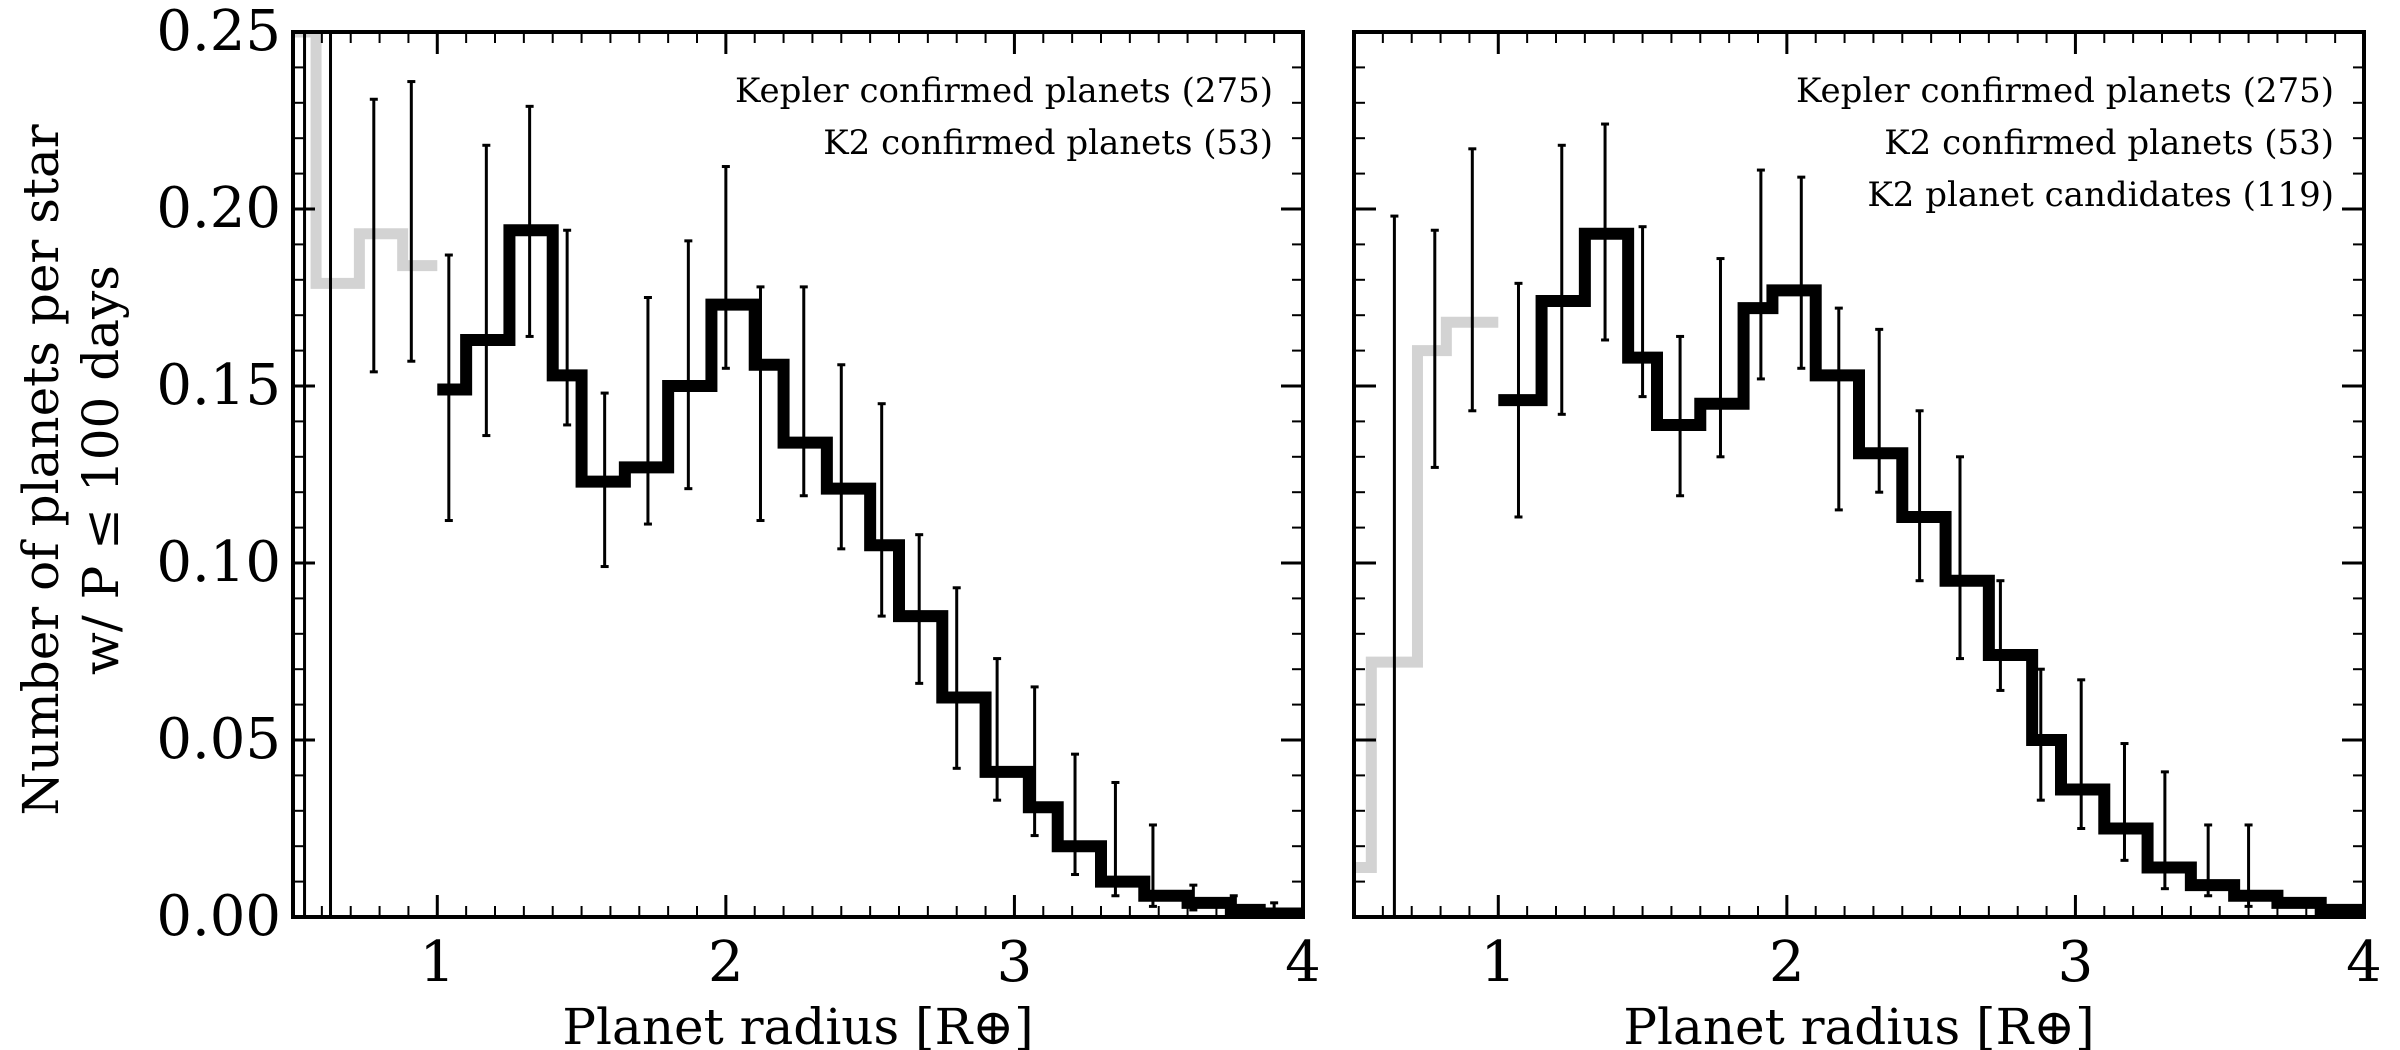 The image size is (2400, 1050). What do you see at coordinates (101, 470) in the screenshot?
I see `y-axis-title-line2: w/ P ≤ 100 days` at bounding box center [101, 470].